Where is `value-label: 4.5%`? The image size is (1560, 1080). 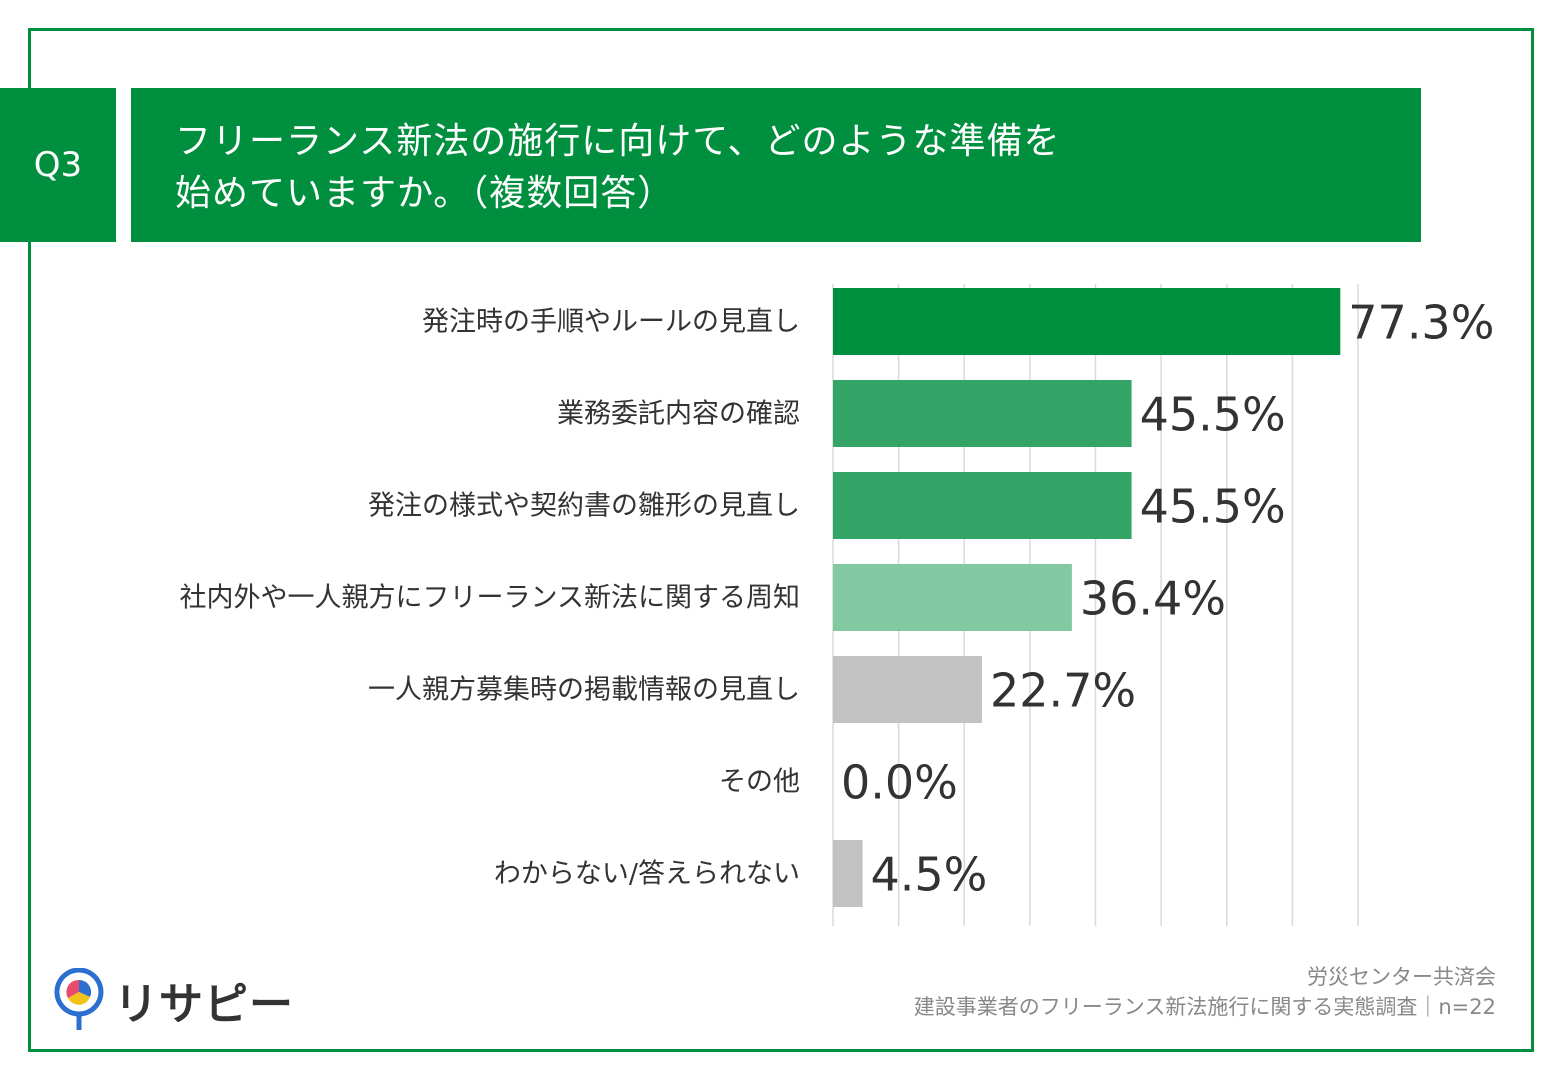
value-label: 4.5% is located at coordinates (929, 875).